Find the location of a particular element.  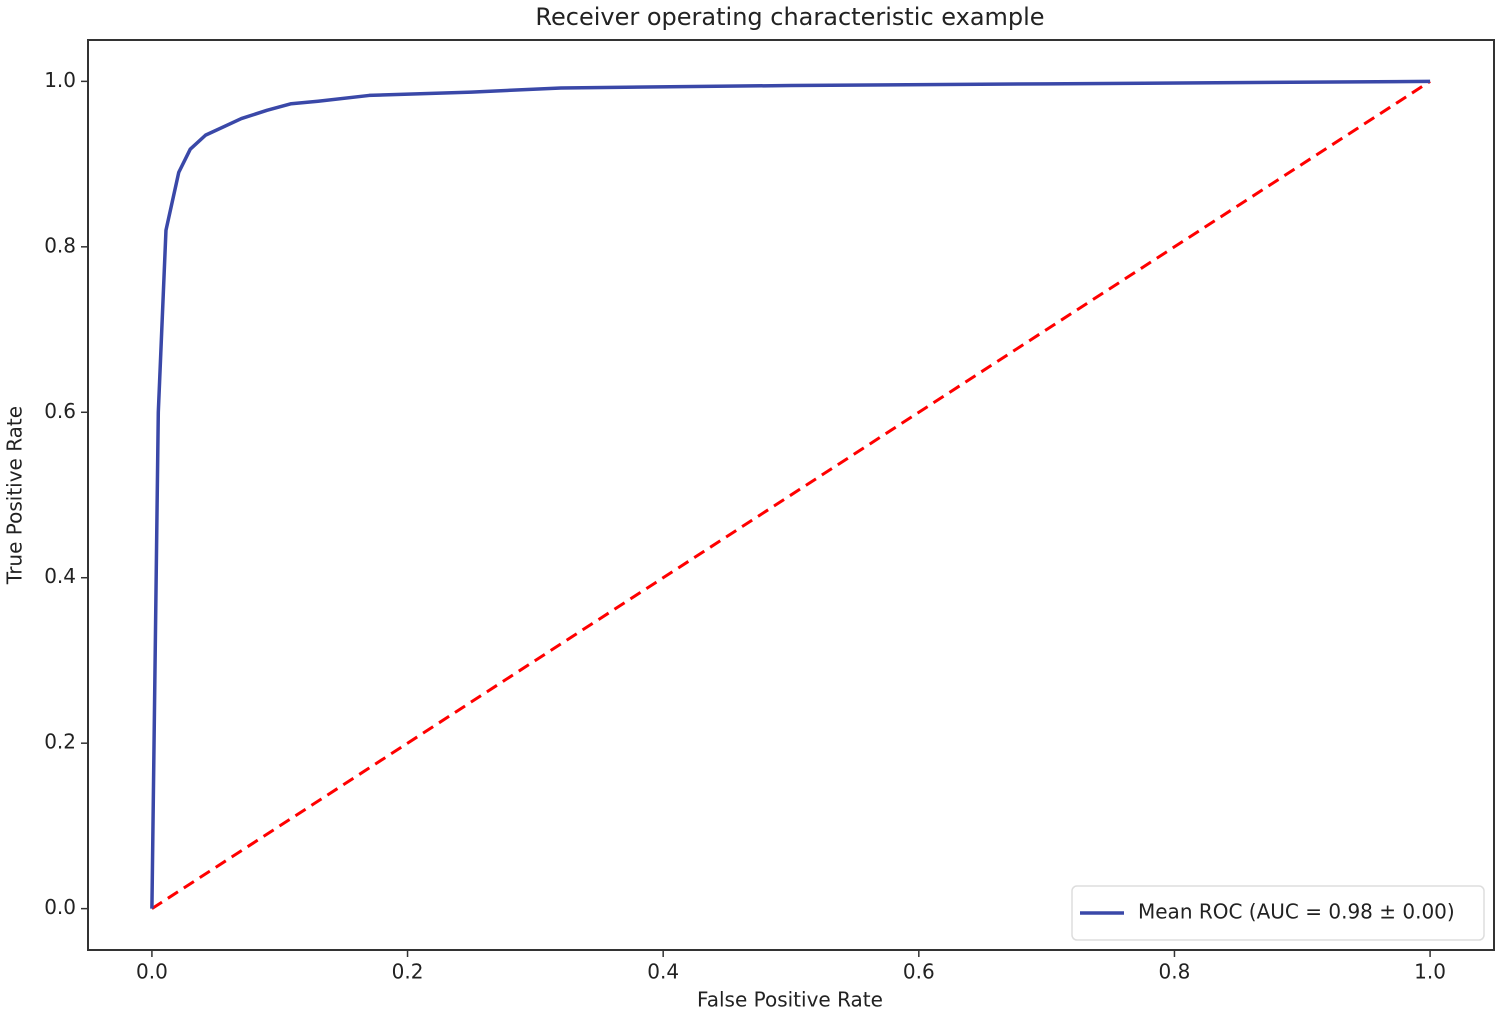

y-axis-label: True Positive Rate is located at coordinates (15, 495).